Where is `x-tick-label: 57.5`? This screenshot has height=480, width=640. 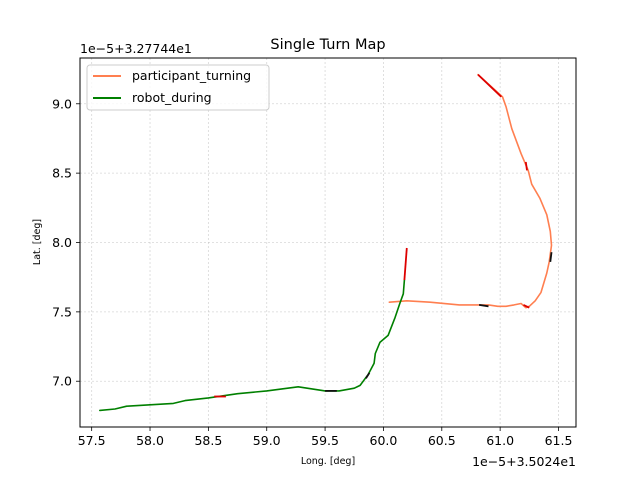
x-tick-label: 57.5 is located at coordinates (92, 440).